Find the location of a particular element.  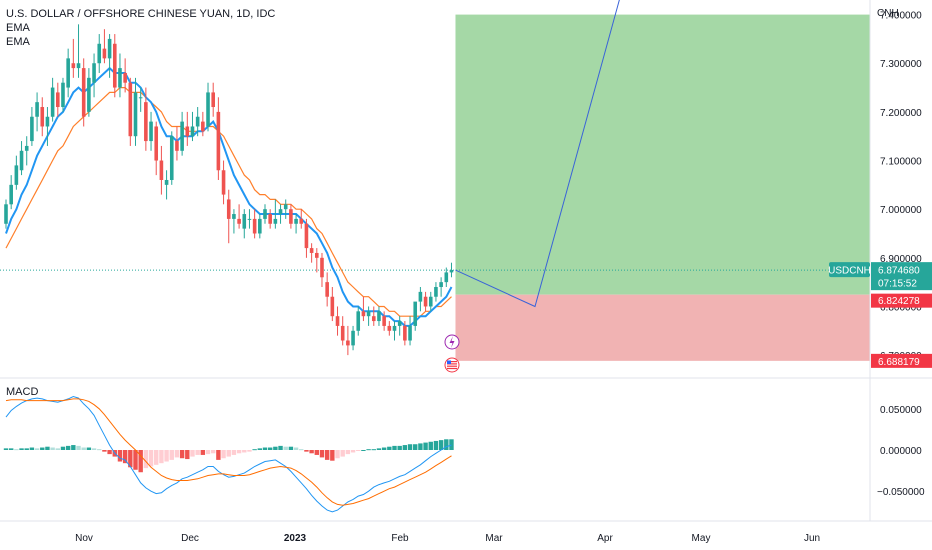

chart-icons is located at coordinates (452, 353).